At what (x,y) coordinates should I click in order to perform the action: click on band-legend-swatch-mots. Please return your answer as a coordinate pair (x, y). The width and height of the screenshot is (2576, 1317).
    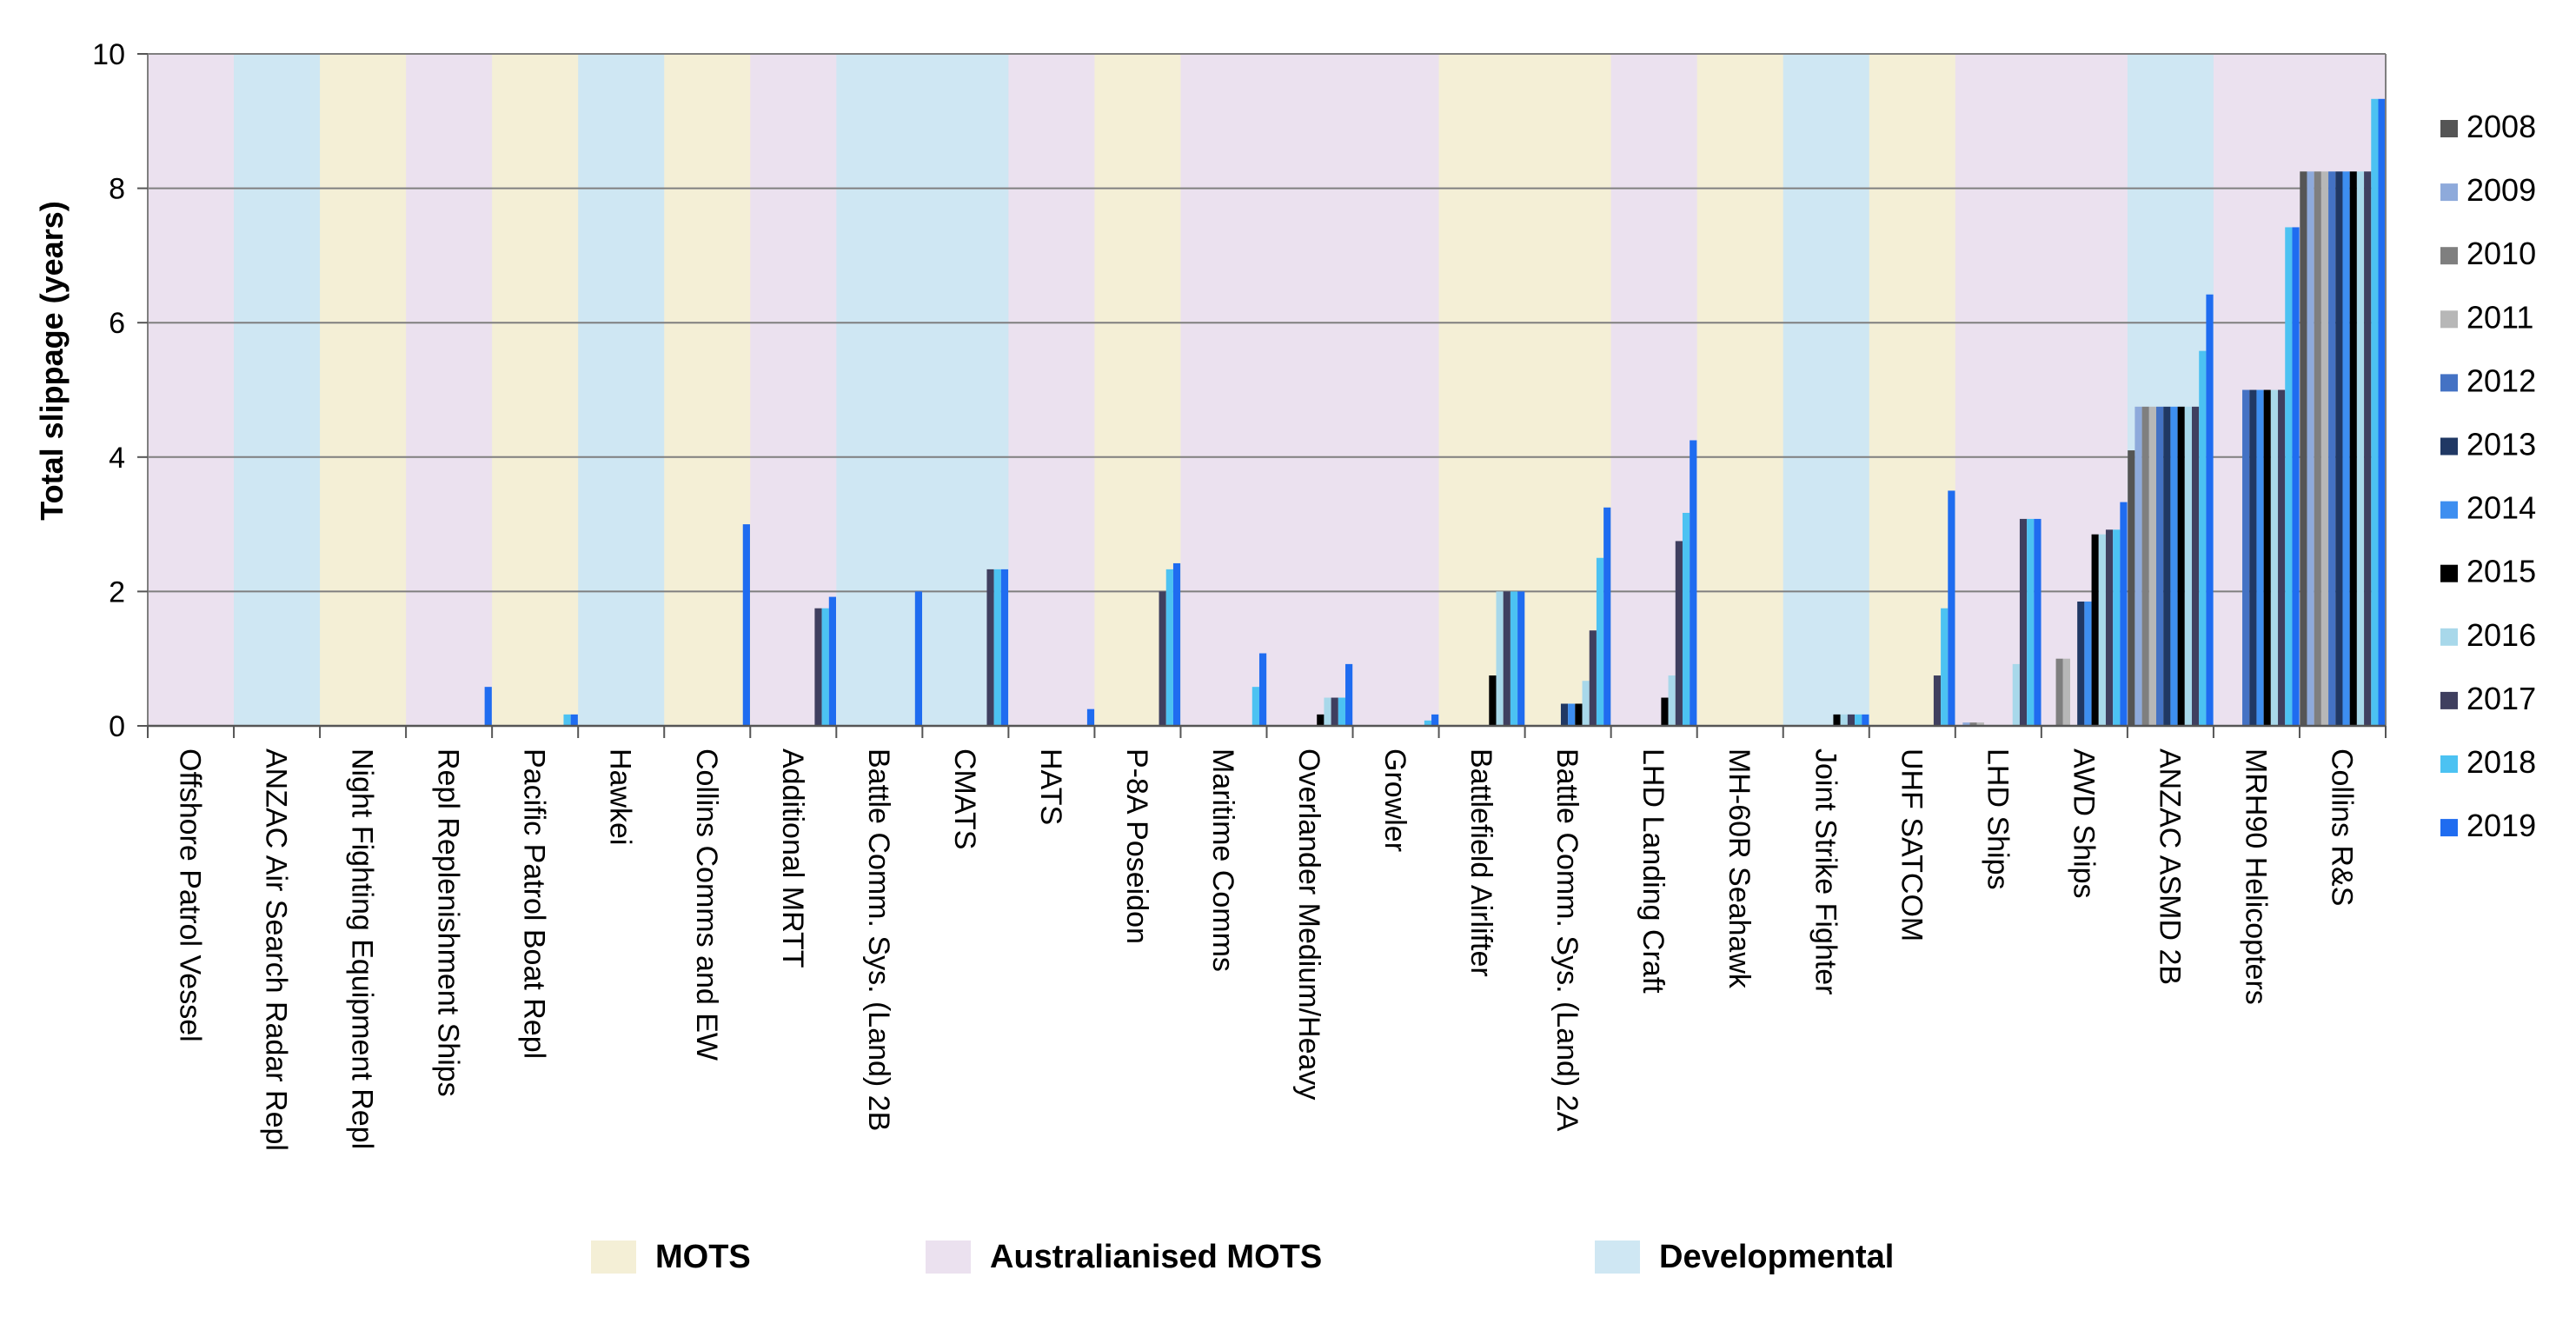
    Looking at the image, I should click on (613, 1258).